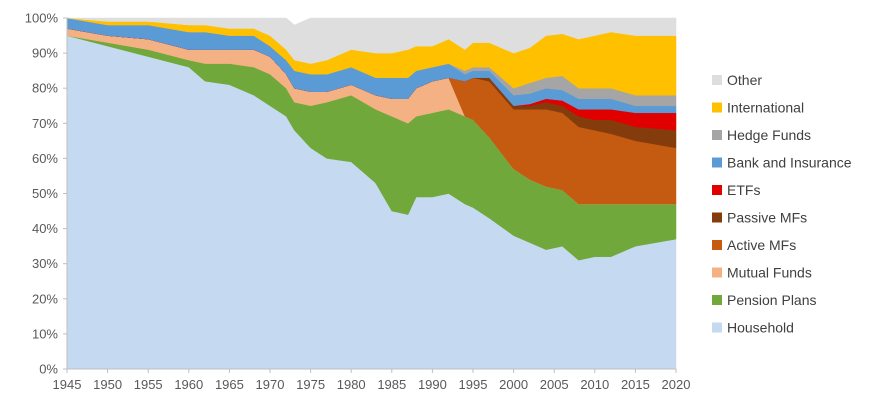 The height and width of the screenshot is (408, 877). I want to click on x-tick-label: 1970, so click(270, 384).